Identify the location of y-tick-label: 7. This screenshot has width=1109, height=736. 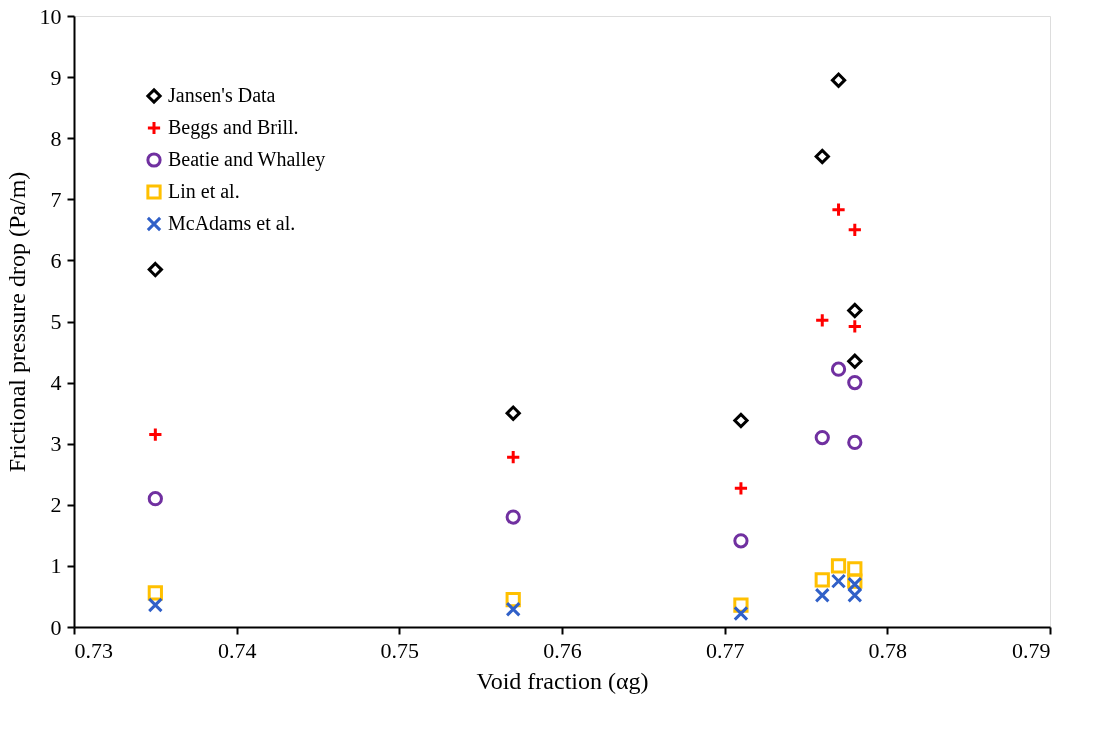
(56, 199).